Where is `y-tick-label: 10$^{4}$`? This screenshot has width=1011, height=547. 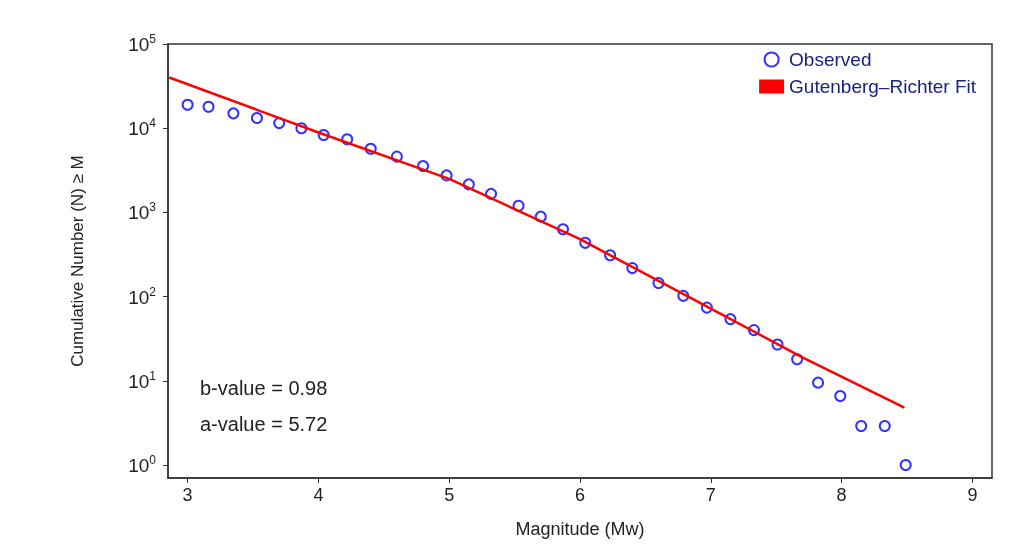 y-tick-label: 10$^{4}$ is located at coordinates (142, 128).